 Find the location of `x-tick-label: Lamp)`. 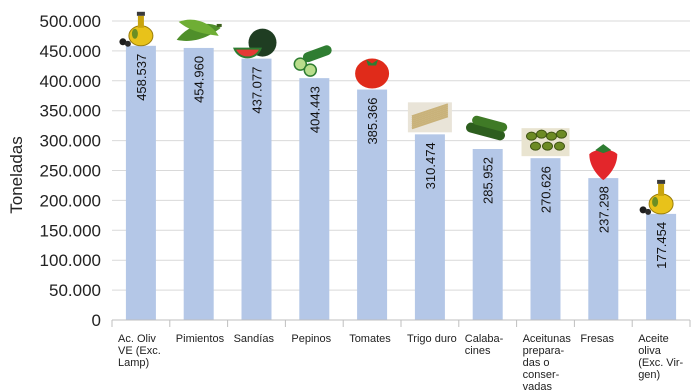

x-tick-label: Lamp) is located at coordinates (133, 363).